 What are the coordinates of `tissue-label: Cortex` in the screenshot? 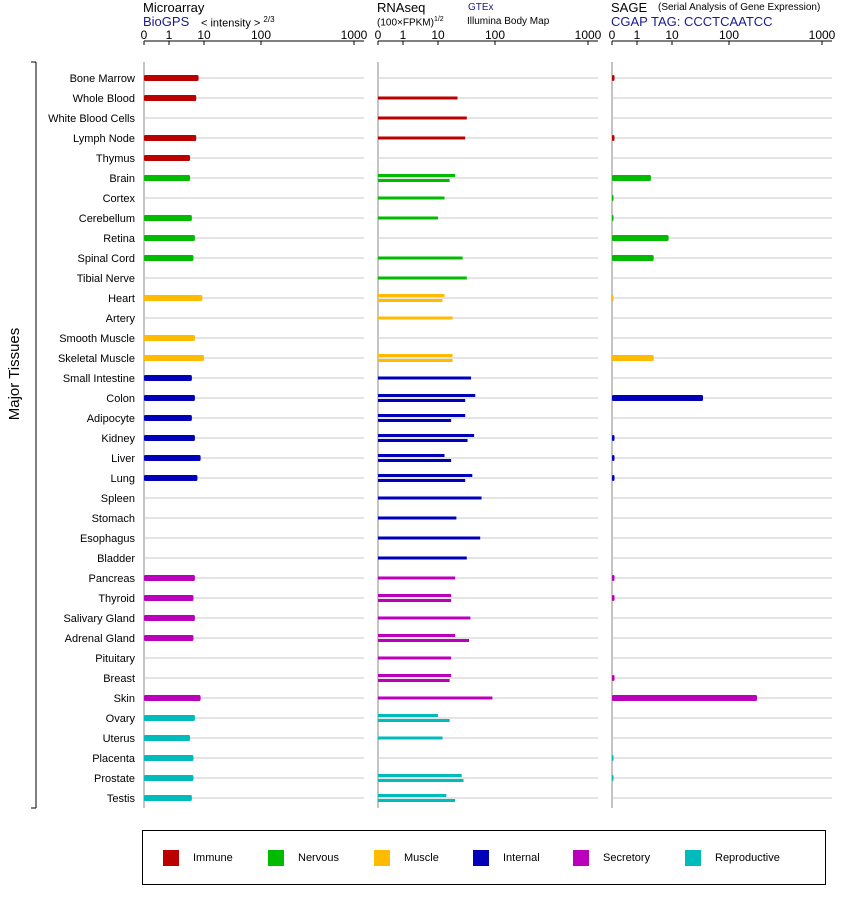 It's located at (119, 199).